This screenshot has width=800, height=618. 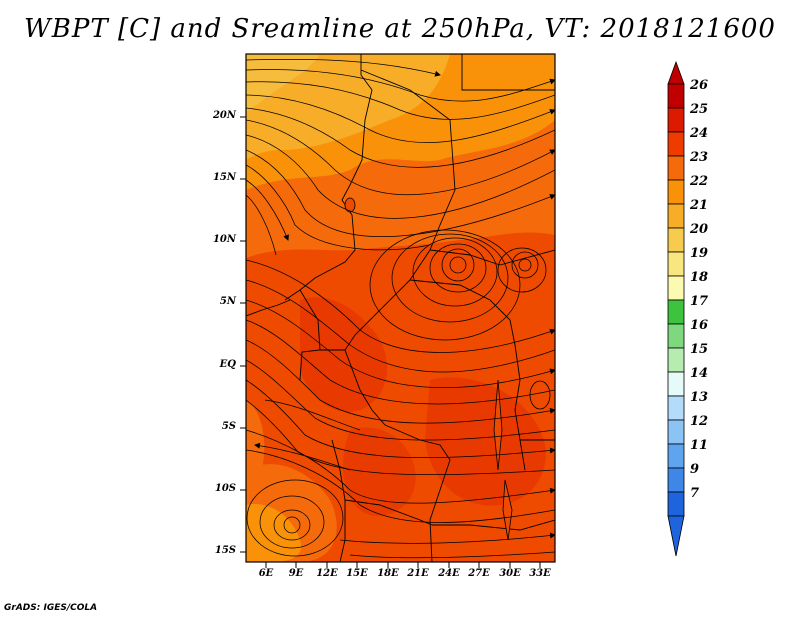 I want to click on colorbar-label-11: 11, so click(x=699, y=445).